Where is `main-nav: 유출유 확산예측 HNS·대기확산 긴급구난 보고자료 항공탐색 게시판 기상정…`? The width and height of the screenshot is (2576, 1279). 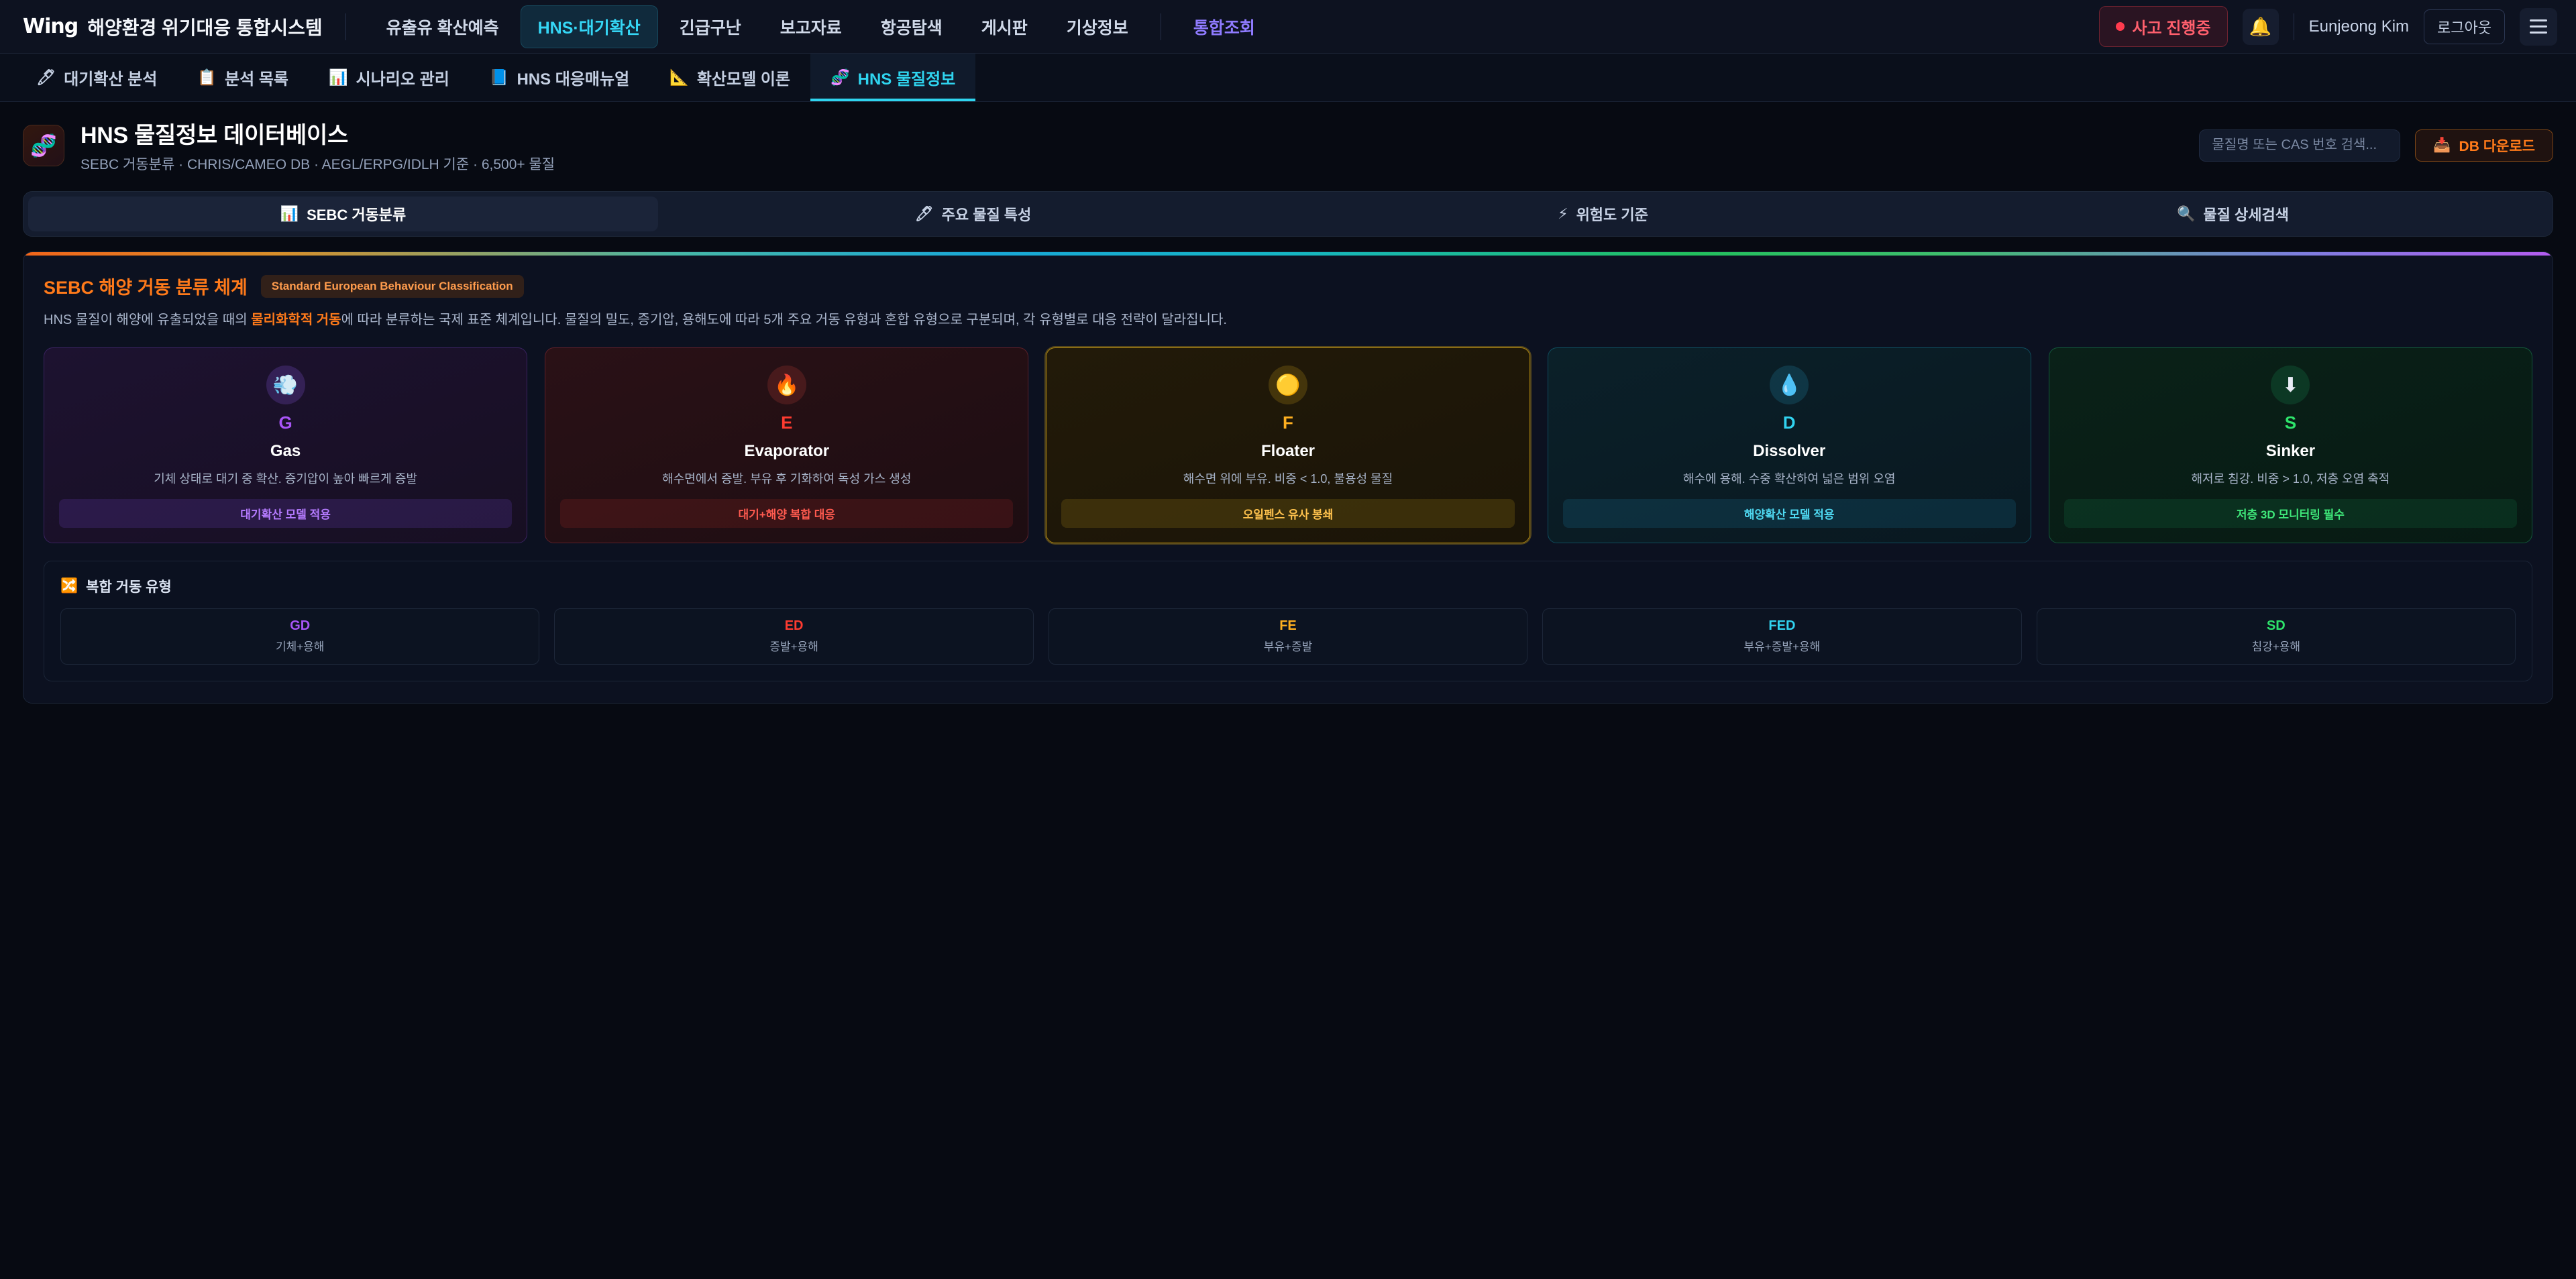
main-nav: 유출유 확산예측 HNS·대기확산 긴급구난 보고자료 항공탐색 게시판 기상정… is located at coordinates (821, 26).